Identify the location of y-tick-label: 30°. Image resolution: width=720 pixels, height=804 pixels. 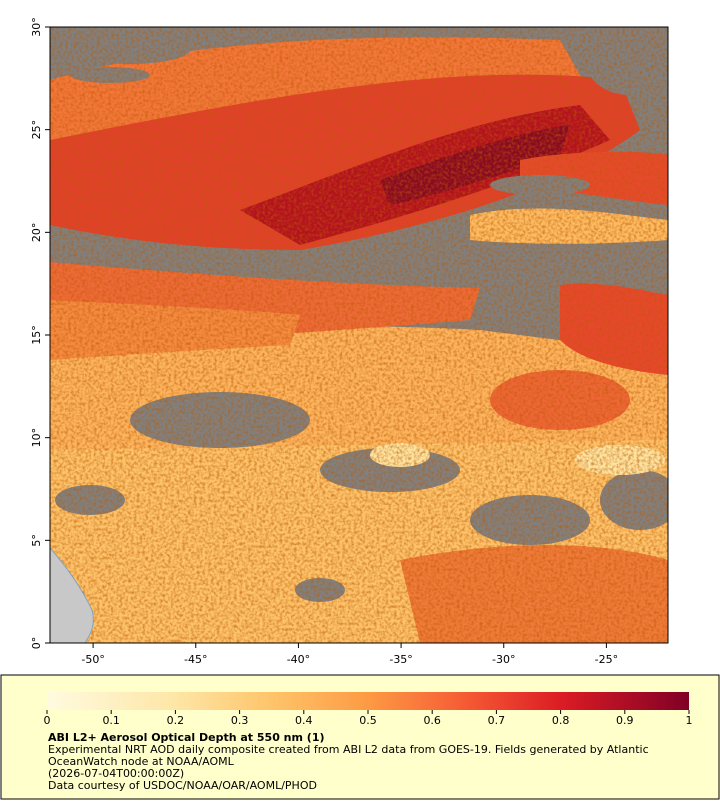
(36, 27).